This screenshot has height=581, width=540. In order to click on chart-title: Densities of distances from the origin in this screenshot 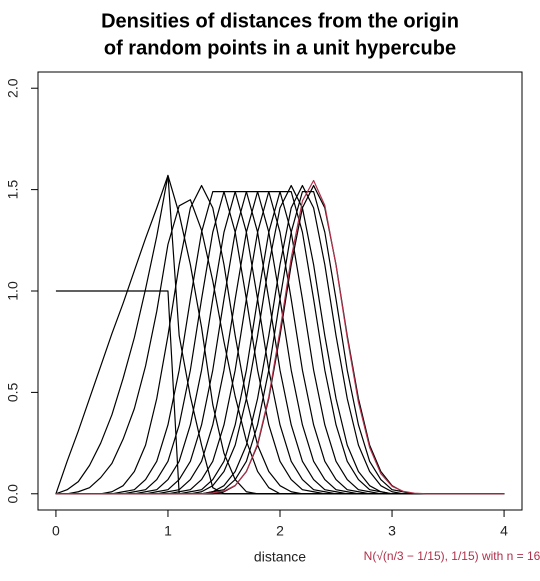, I will do `click(280, 21)`.